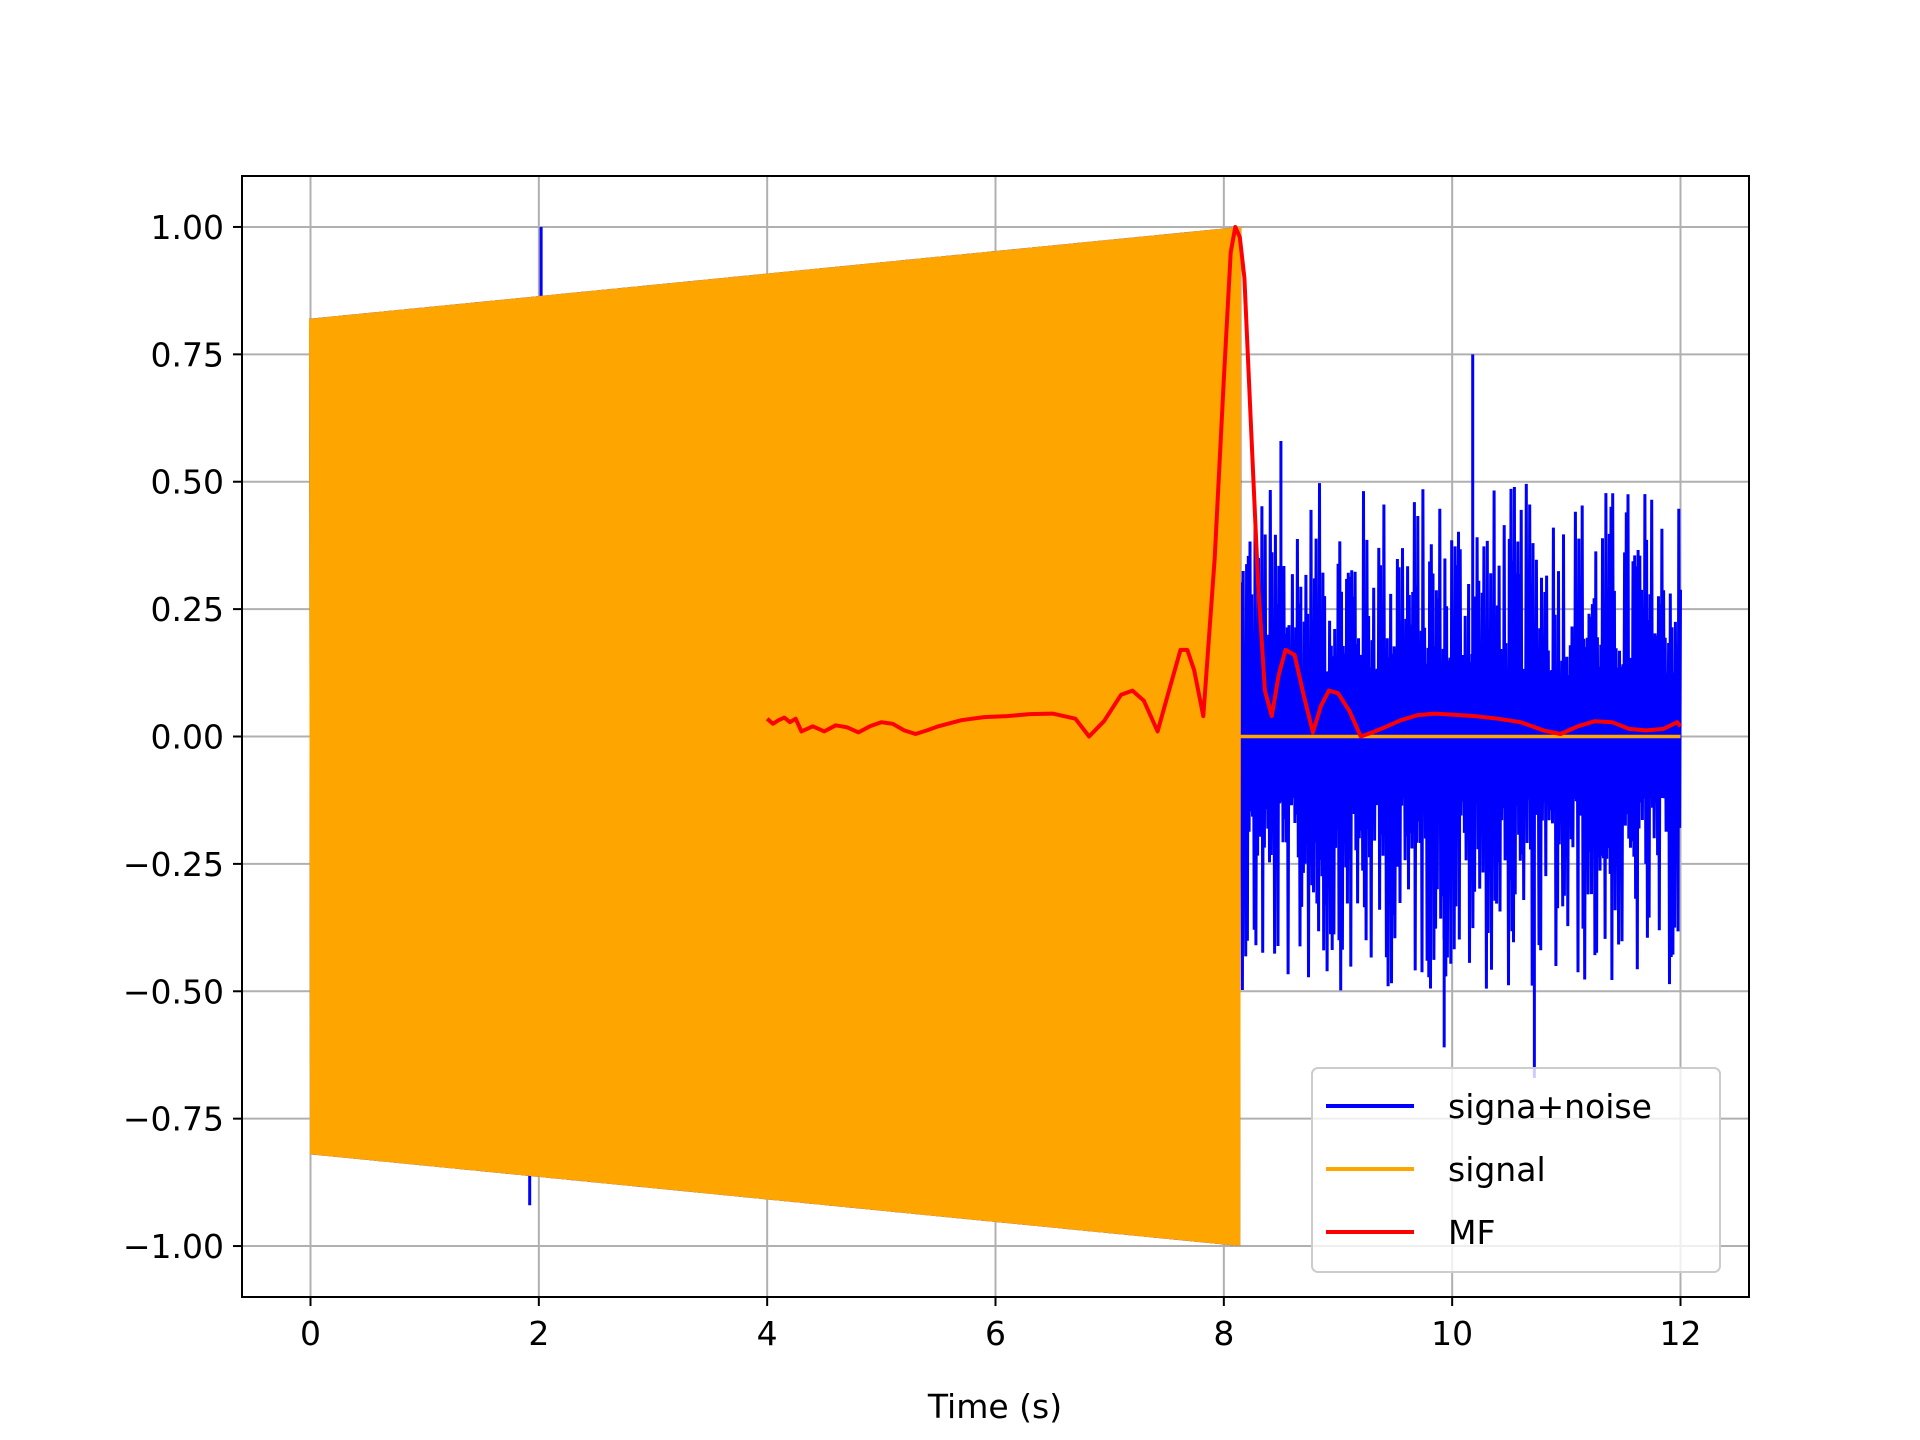 The height and width of the screenshot is (1440, 1920). What do you see at coordinates (538, 1333) in the screenshot?
I see `x-tick-label: 2` at bounding box center [538, 1333].